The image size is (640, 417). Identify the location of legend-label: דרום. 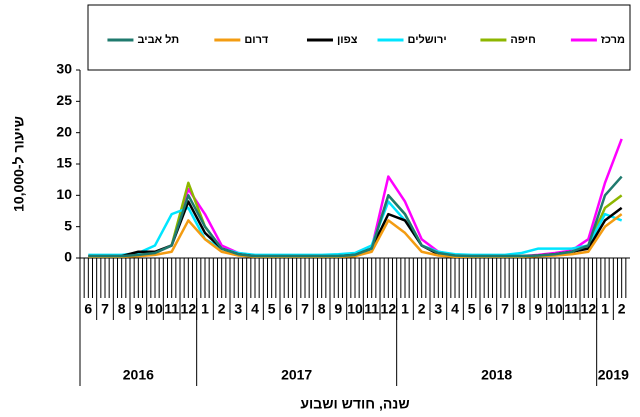
(256, 40).